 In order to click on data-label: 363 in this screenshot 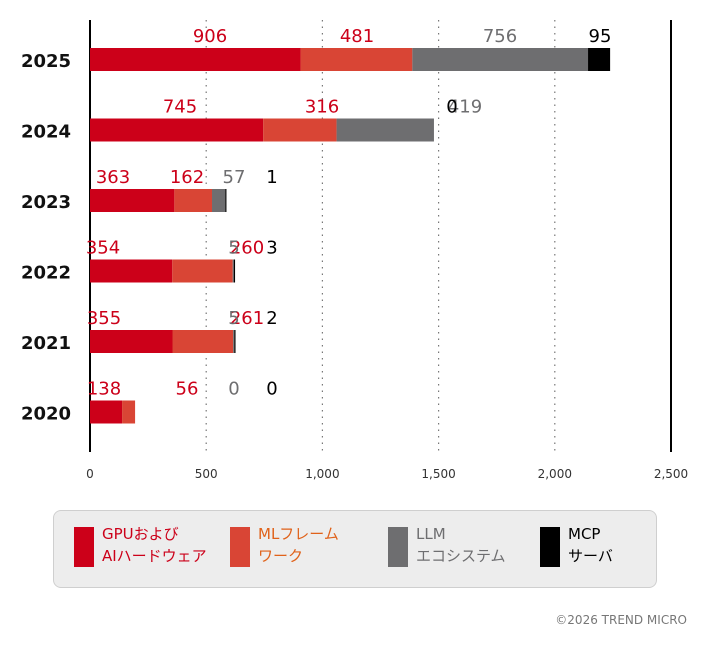, I will do `click(113, 177)`.